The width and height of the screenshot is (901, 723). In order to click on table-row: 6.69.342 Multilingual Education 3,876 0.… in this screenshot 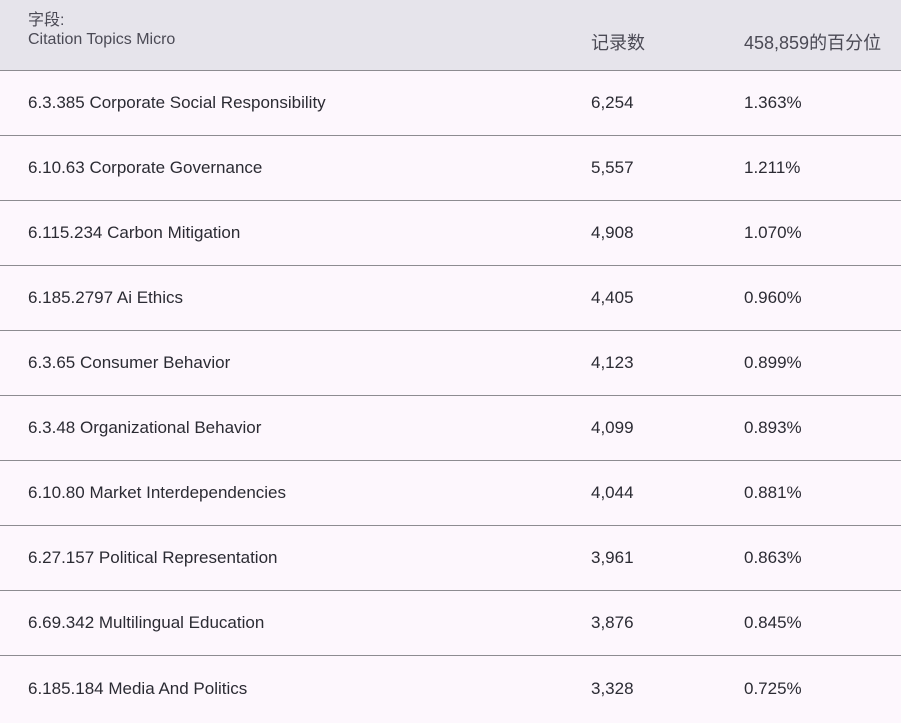, I will do `click(450, 623)`.